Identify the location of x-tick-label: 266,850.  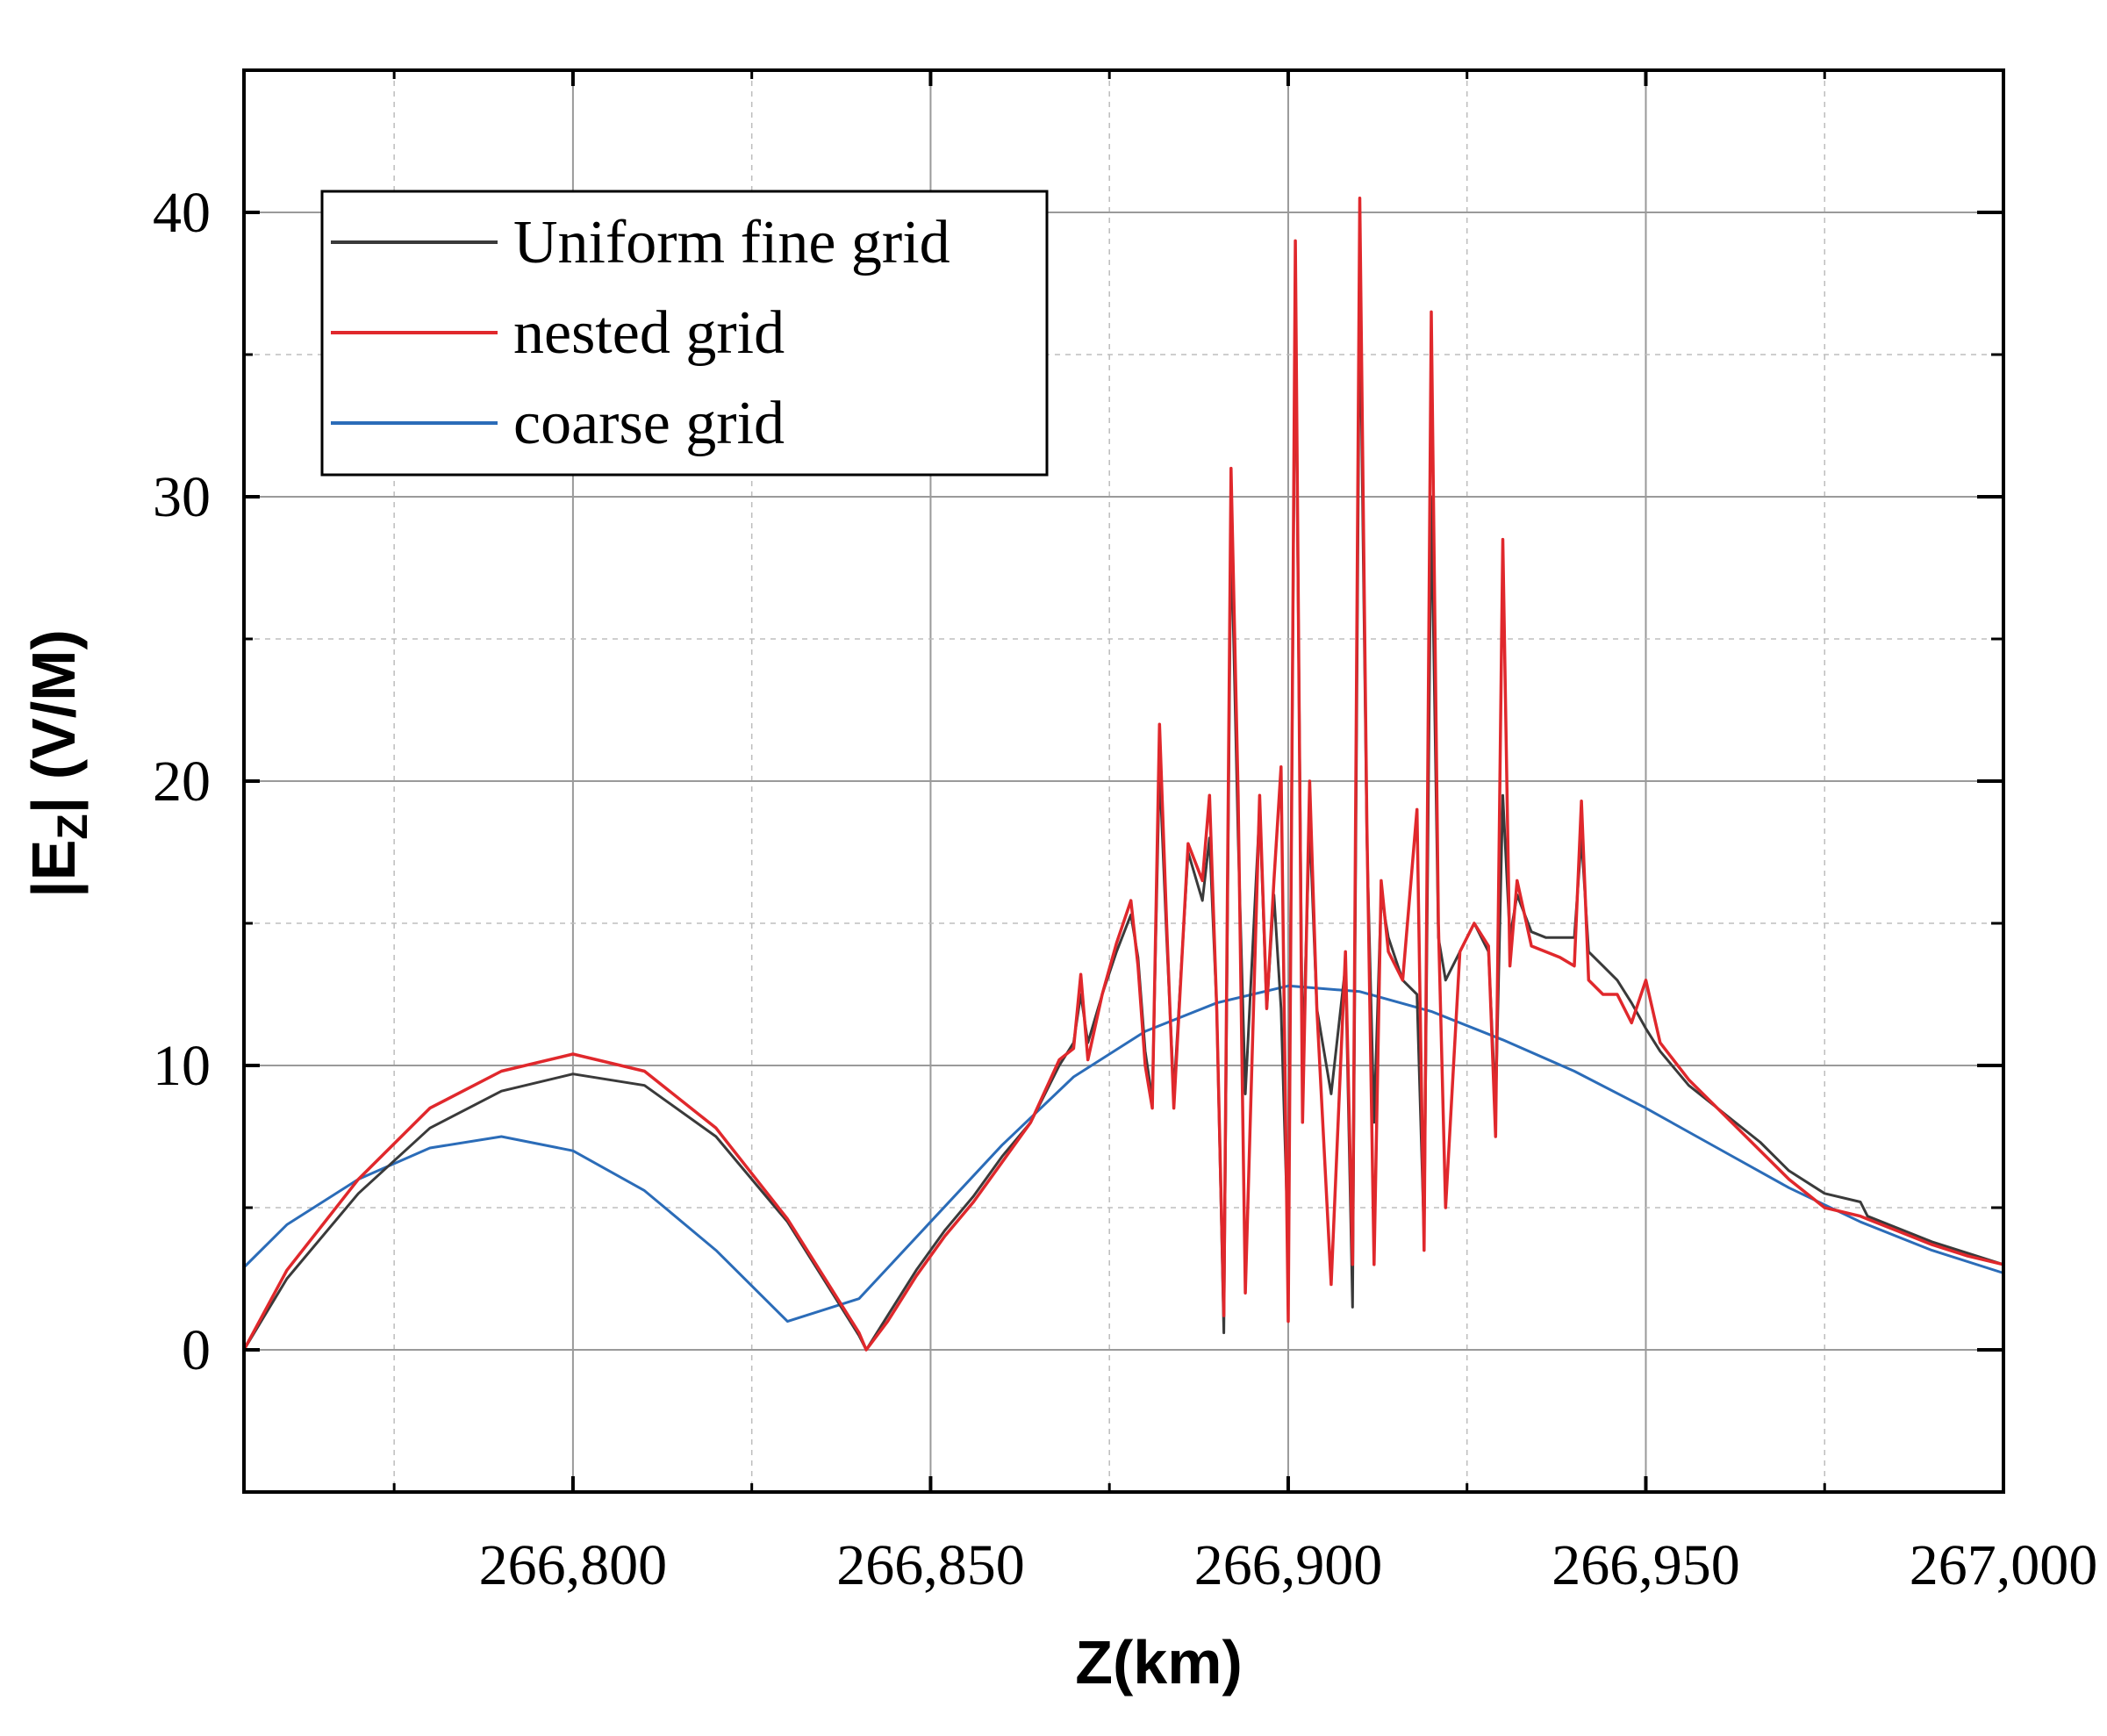
(930, 1565).